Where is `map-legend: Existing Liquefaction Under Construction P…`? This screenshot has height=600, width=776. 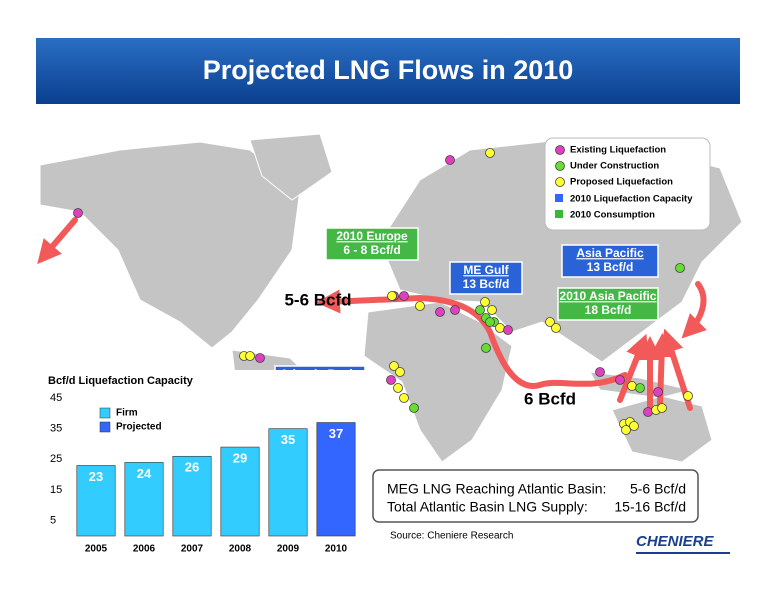
map-legend: Existing Liquefaction Under Construction P… is located at coordinates (627, 184).